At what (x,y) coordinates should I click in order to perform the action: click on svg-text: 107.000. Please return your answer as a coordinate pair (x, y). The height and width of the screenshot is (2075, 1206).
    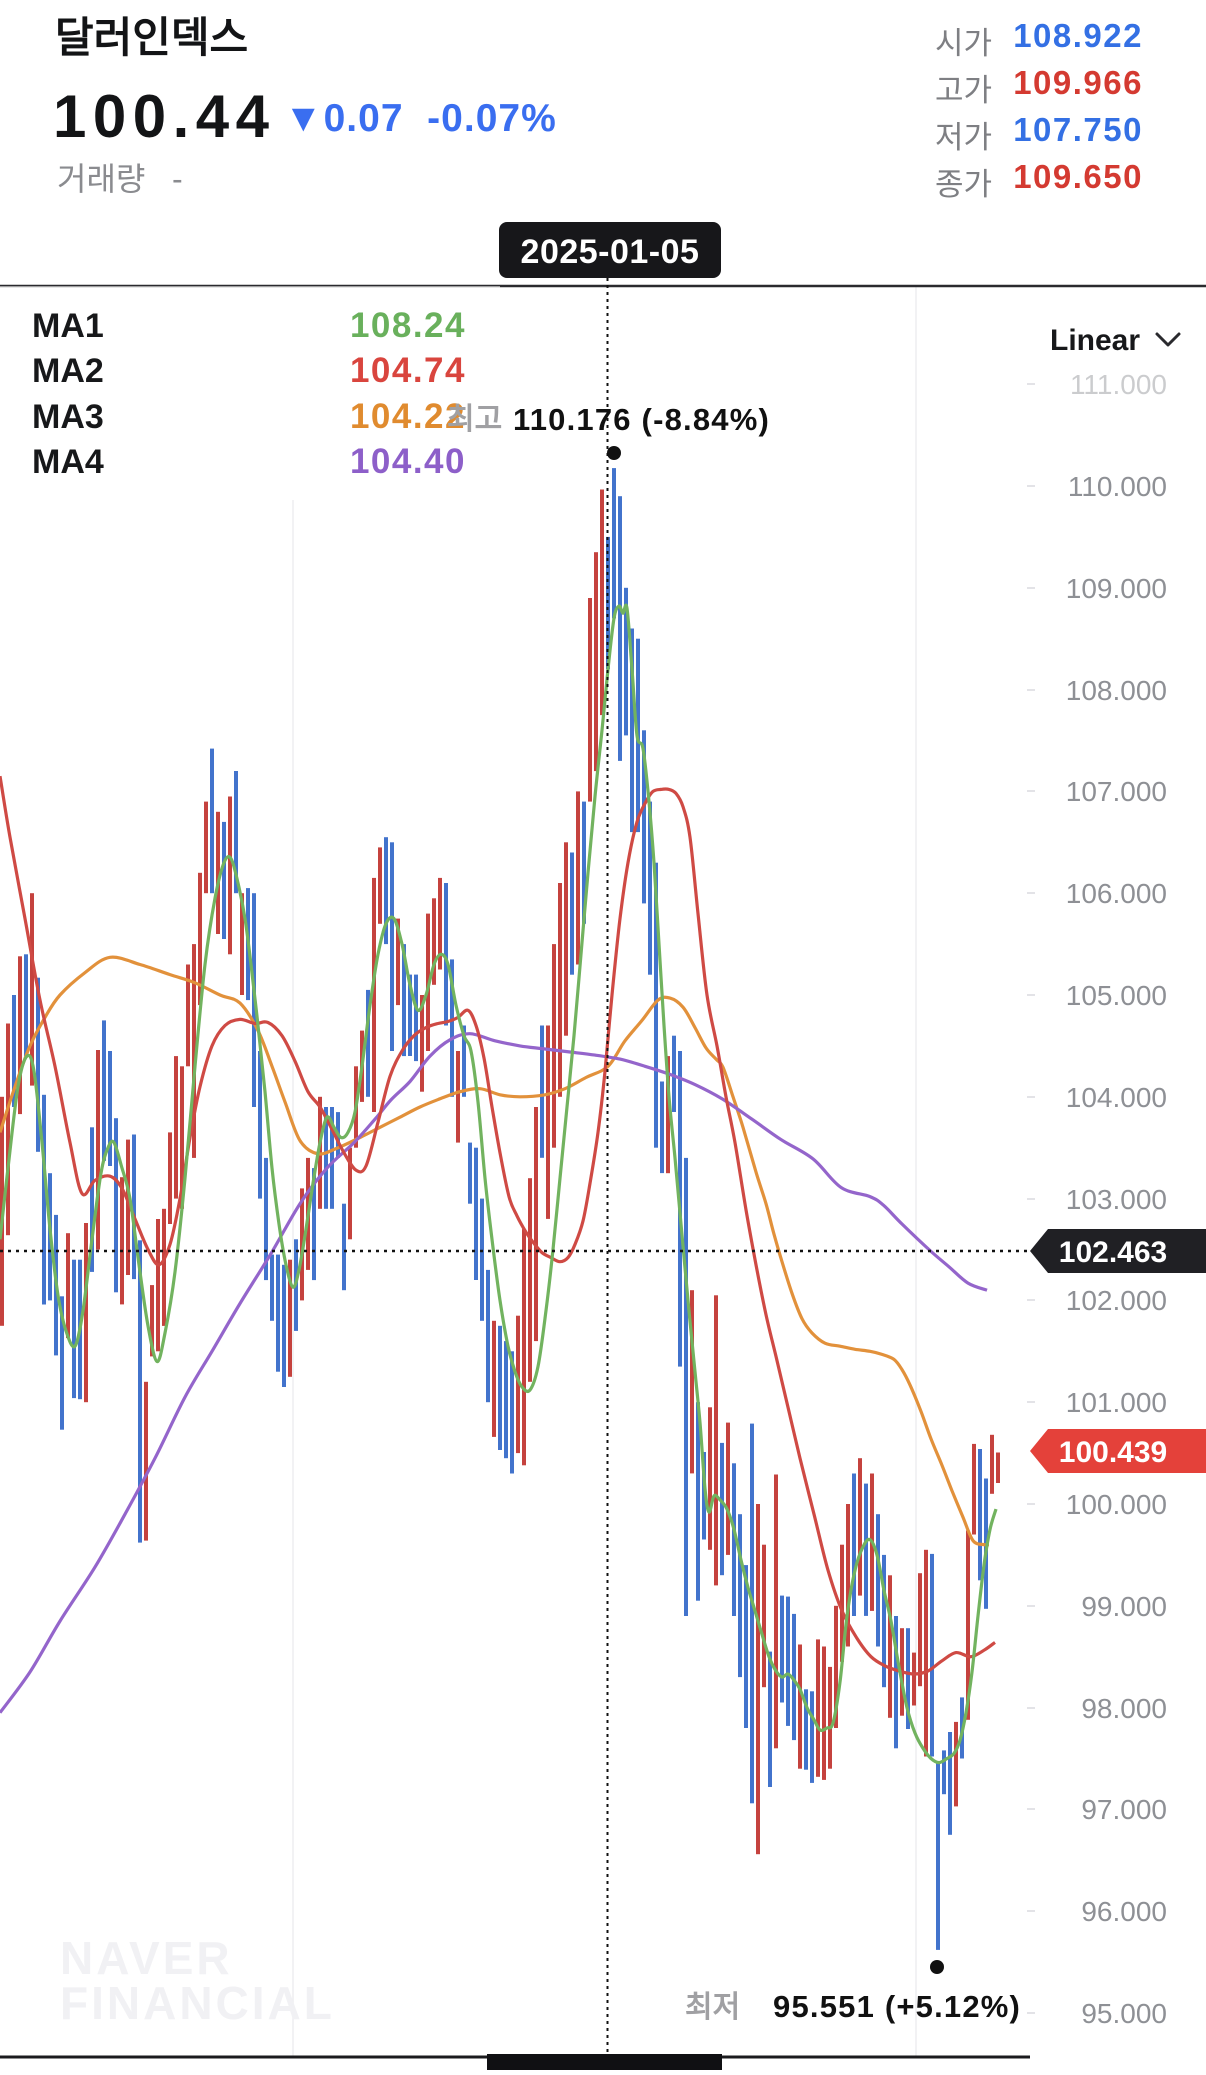
    Looking at the image, I should click on (1116, 791).